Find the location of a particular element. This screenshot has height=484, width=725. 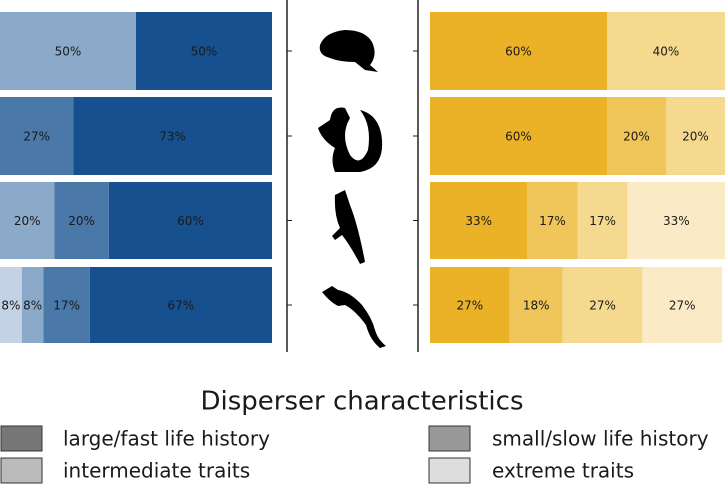

animal-icons is located at coordinates (352, 189).